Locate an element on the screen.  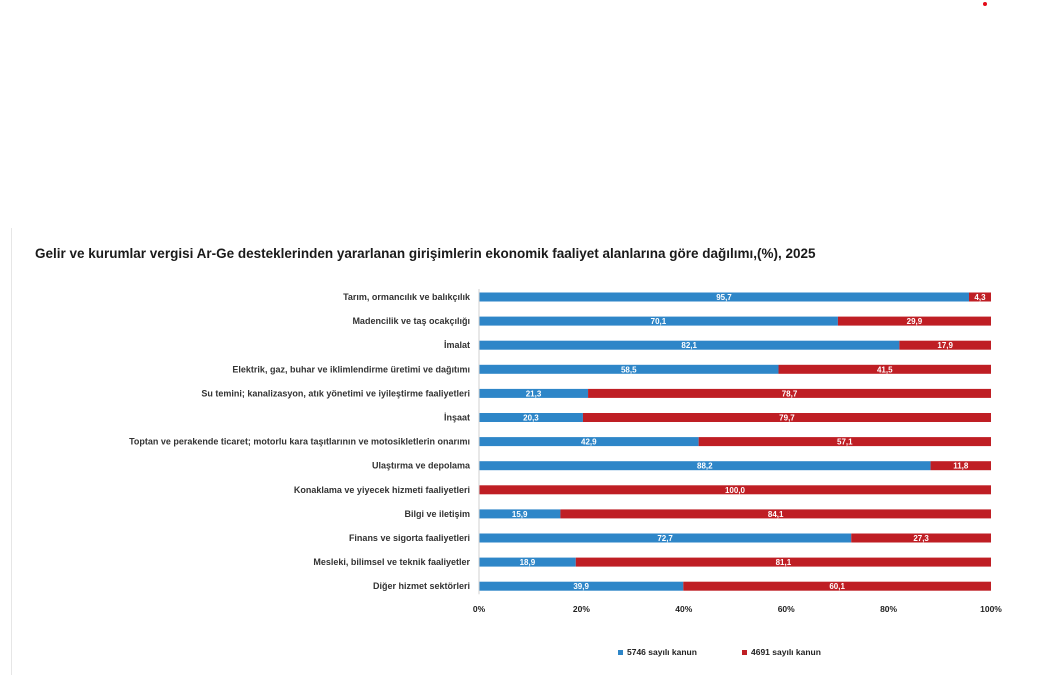
data-label: 79,7 is located at coordinates (787, 418).